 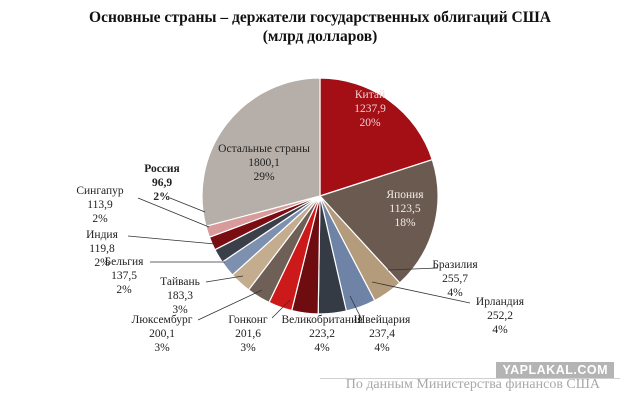 I want to click on slice-label-name: Швейцария, so click(x=382, y=320).